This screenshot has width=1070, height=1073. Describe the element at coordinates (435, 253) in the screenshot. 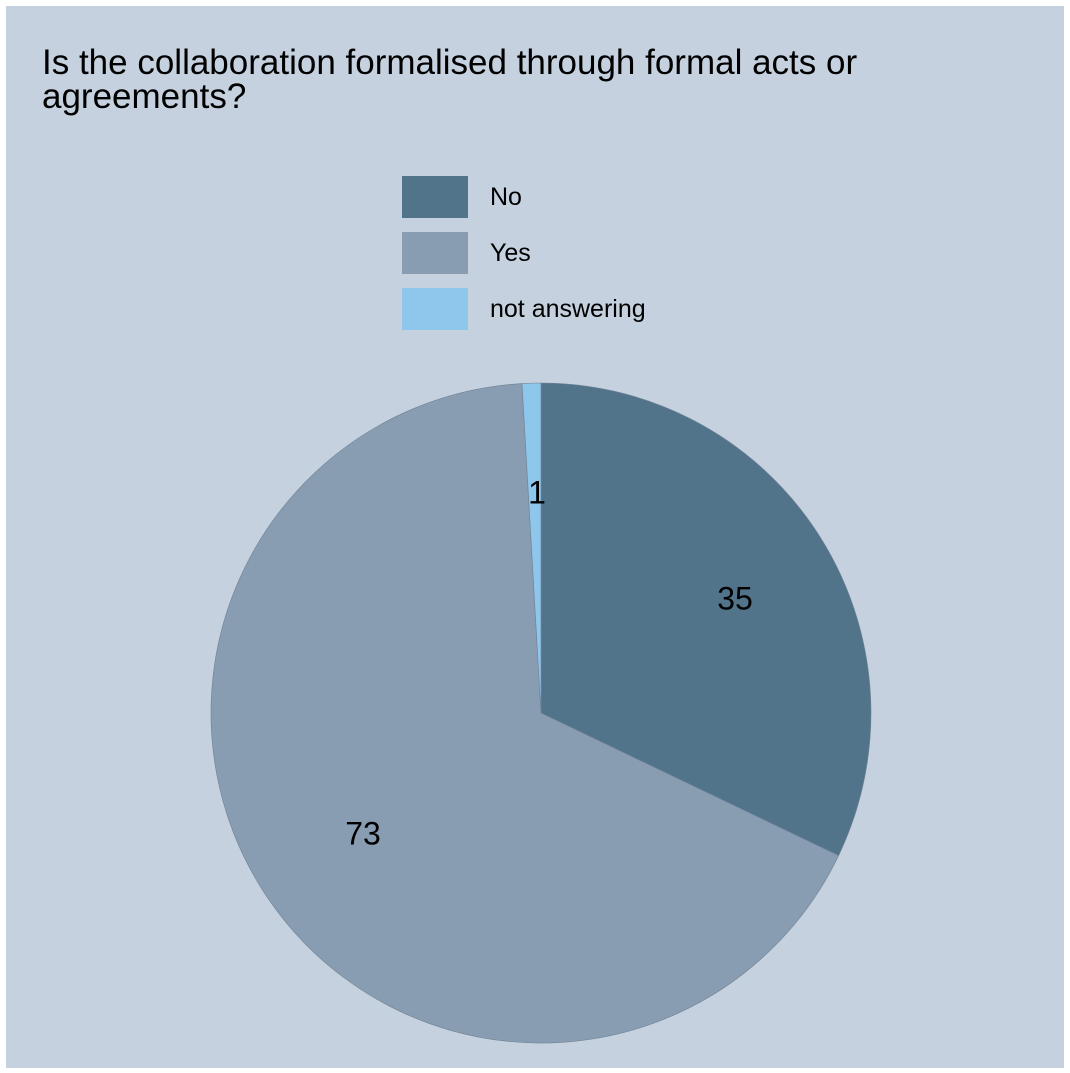

I see `legend-swatch-yes` at that location.